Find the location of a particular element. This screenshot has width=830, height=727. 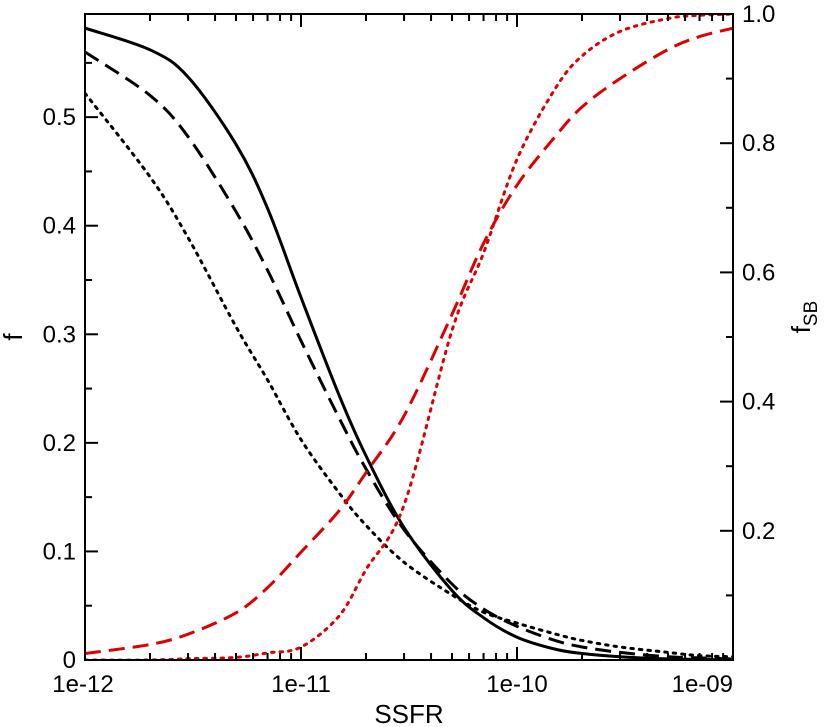

y-right-tick-label: 0.8 is located at coordinates (758, 143).